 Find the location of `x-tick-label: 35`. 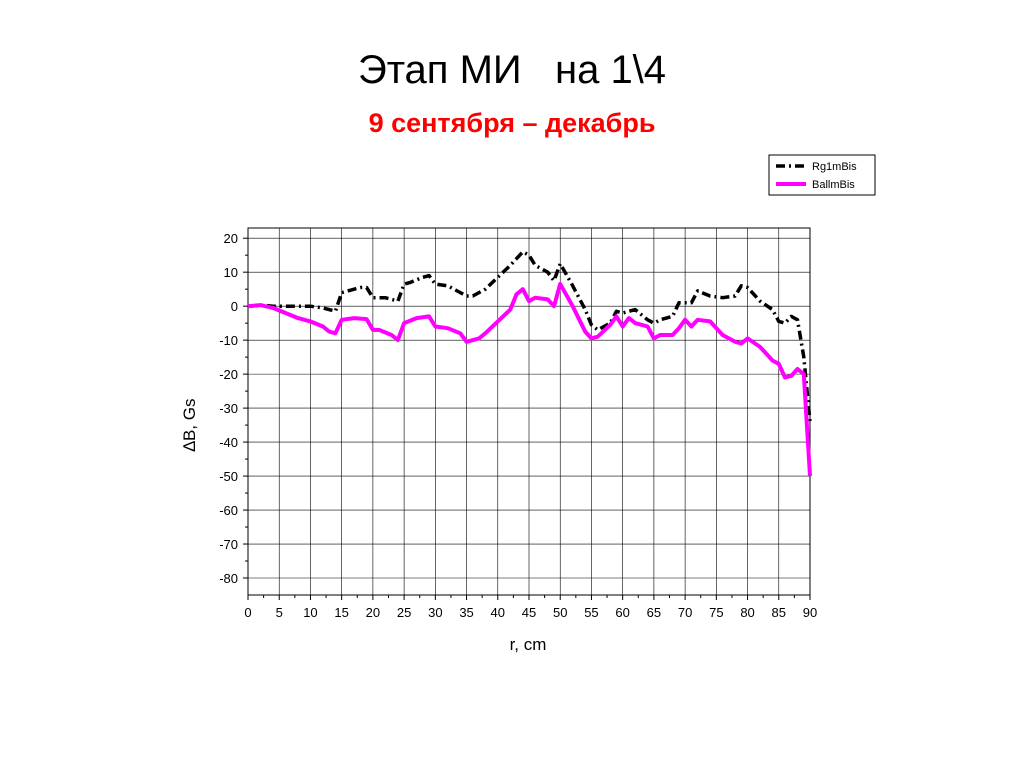

x-tick-label: 35 is located at coordinates (466, 612).